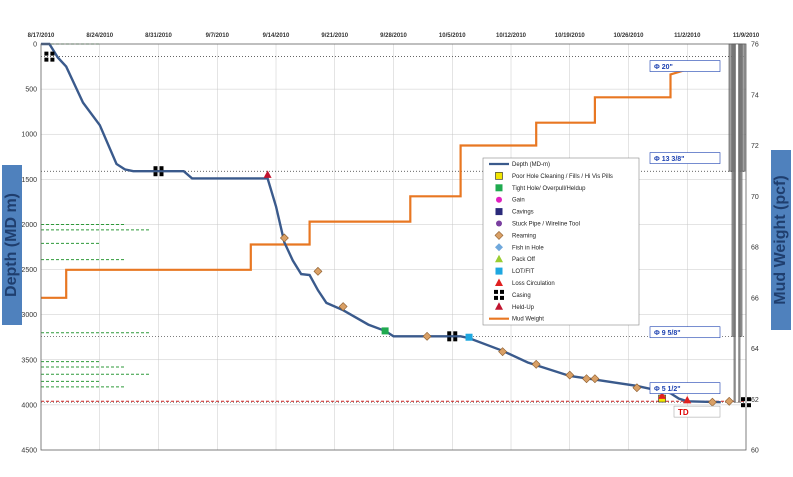 This screenshot has width=793, height=477. I want to click on x-tick-label: 9/28/2010, so click(393, 36).